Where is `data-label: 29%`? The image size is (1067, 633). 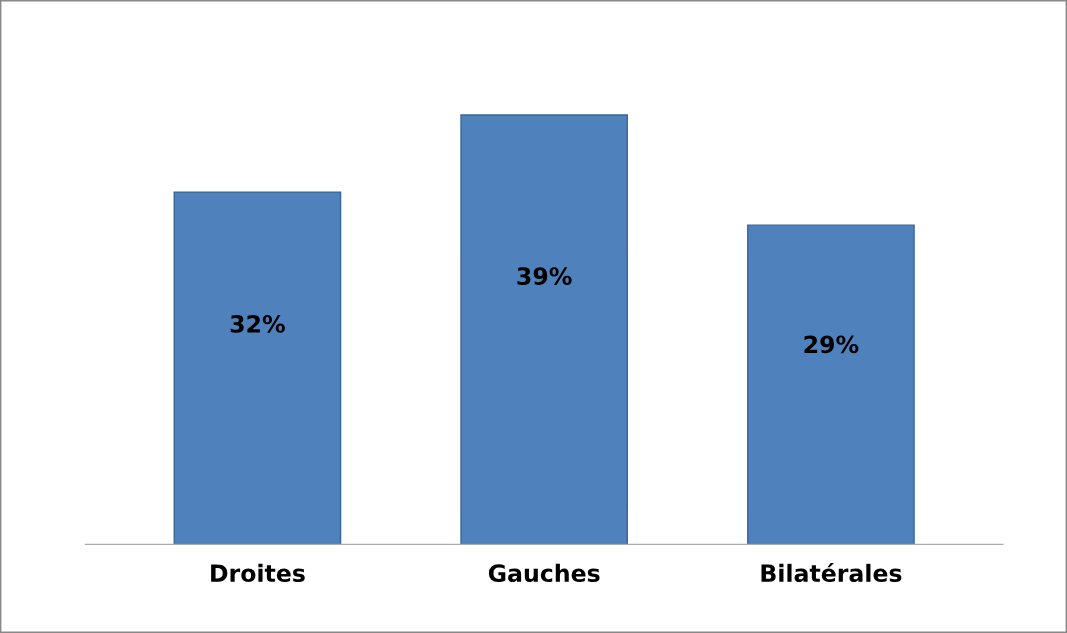 data-label: 29% is located at coordinates (831, 344).